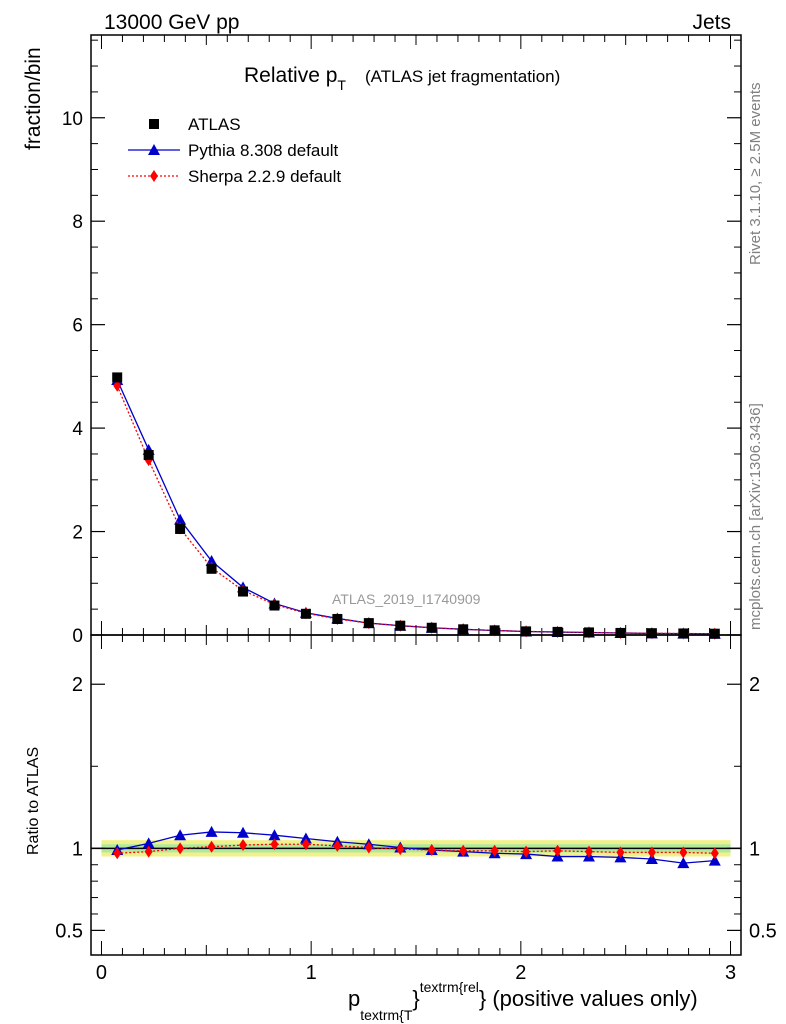 The image size is (786, 1024). I want to click on main-y-tick-label: 0, so click(77, 636).